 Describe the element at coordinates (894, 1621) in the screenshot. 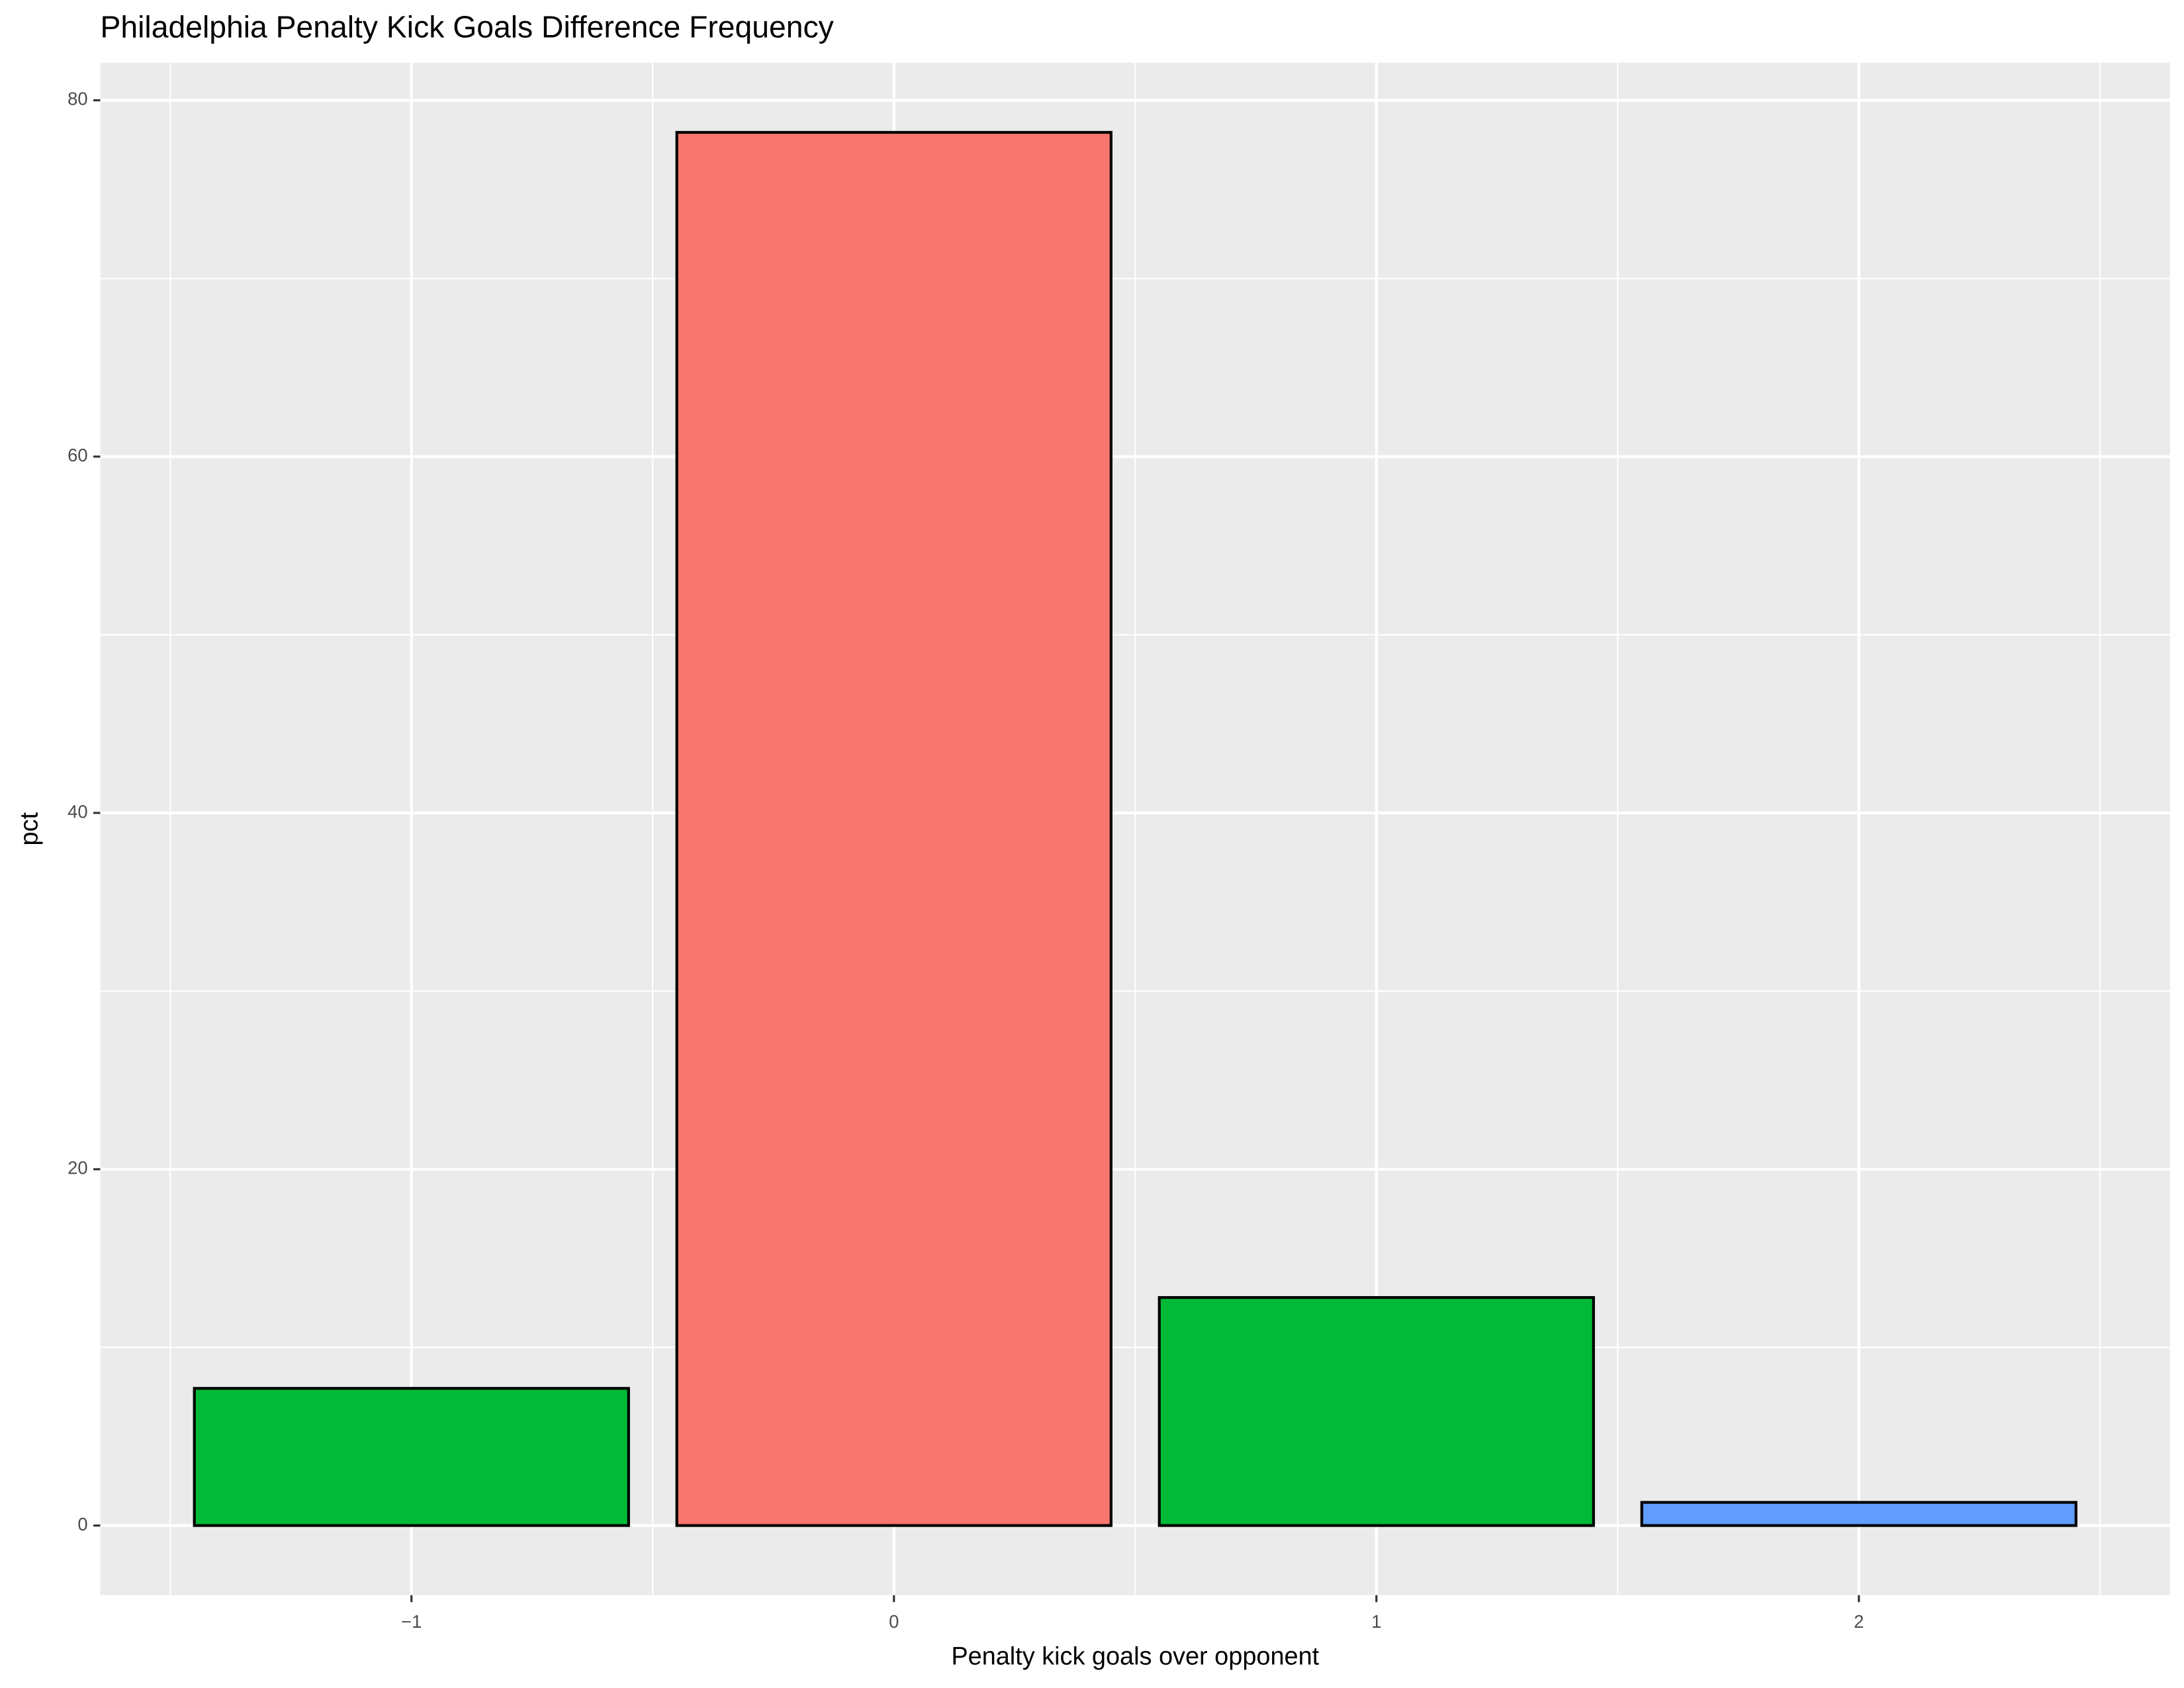

I see `x-tick-label: 0` at that location.